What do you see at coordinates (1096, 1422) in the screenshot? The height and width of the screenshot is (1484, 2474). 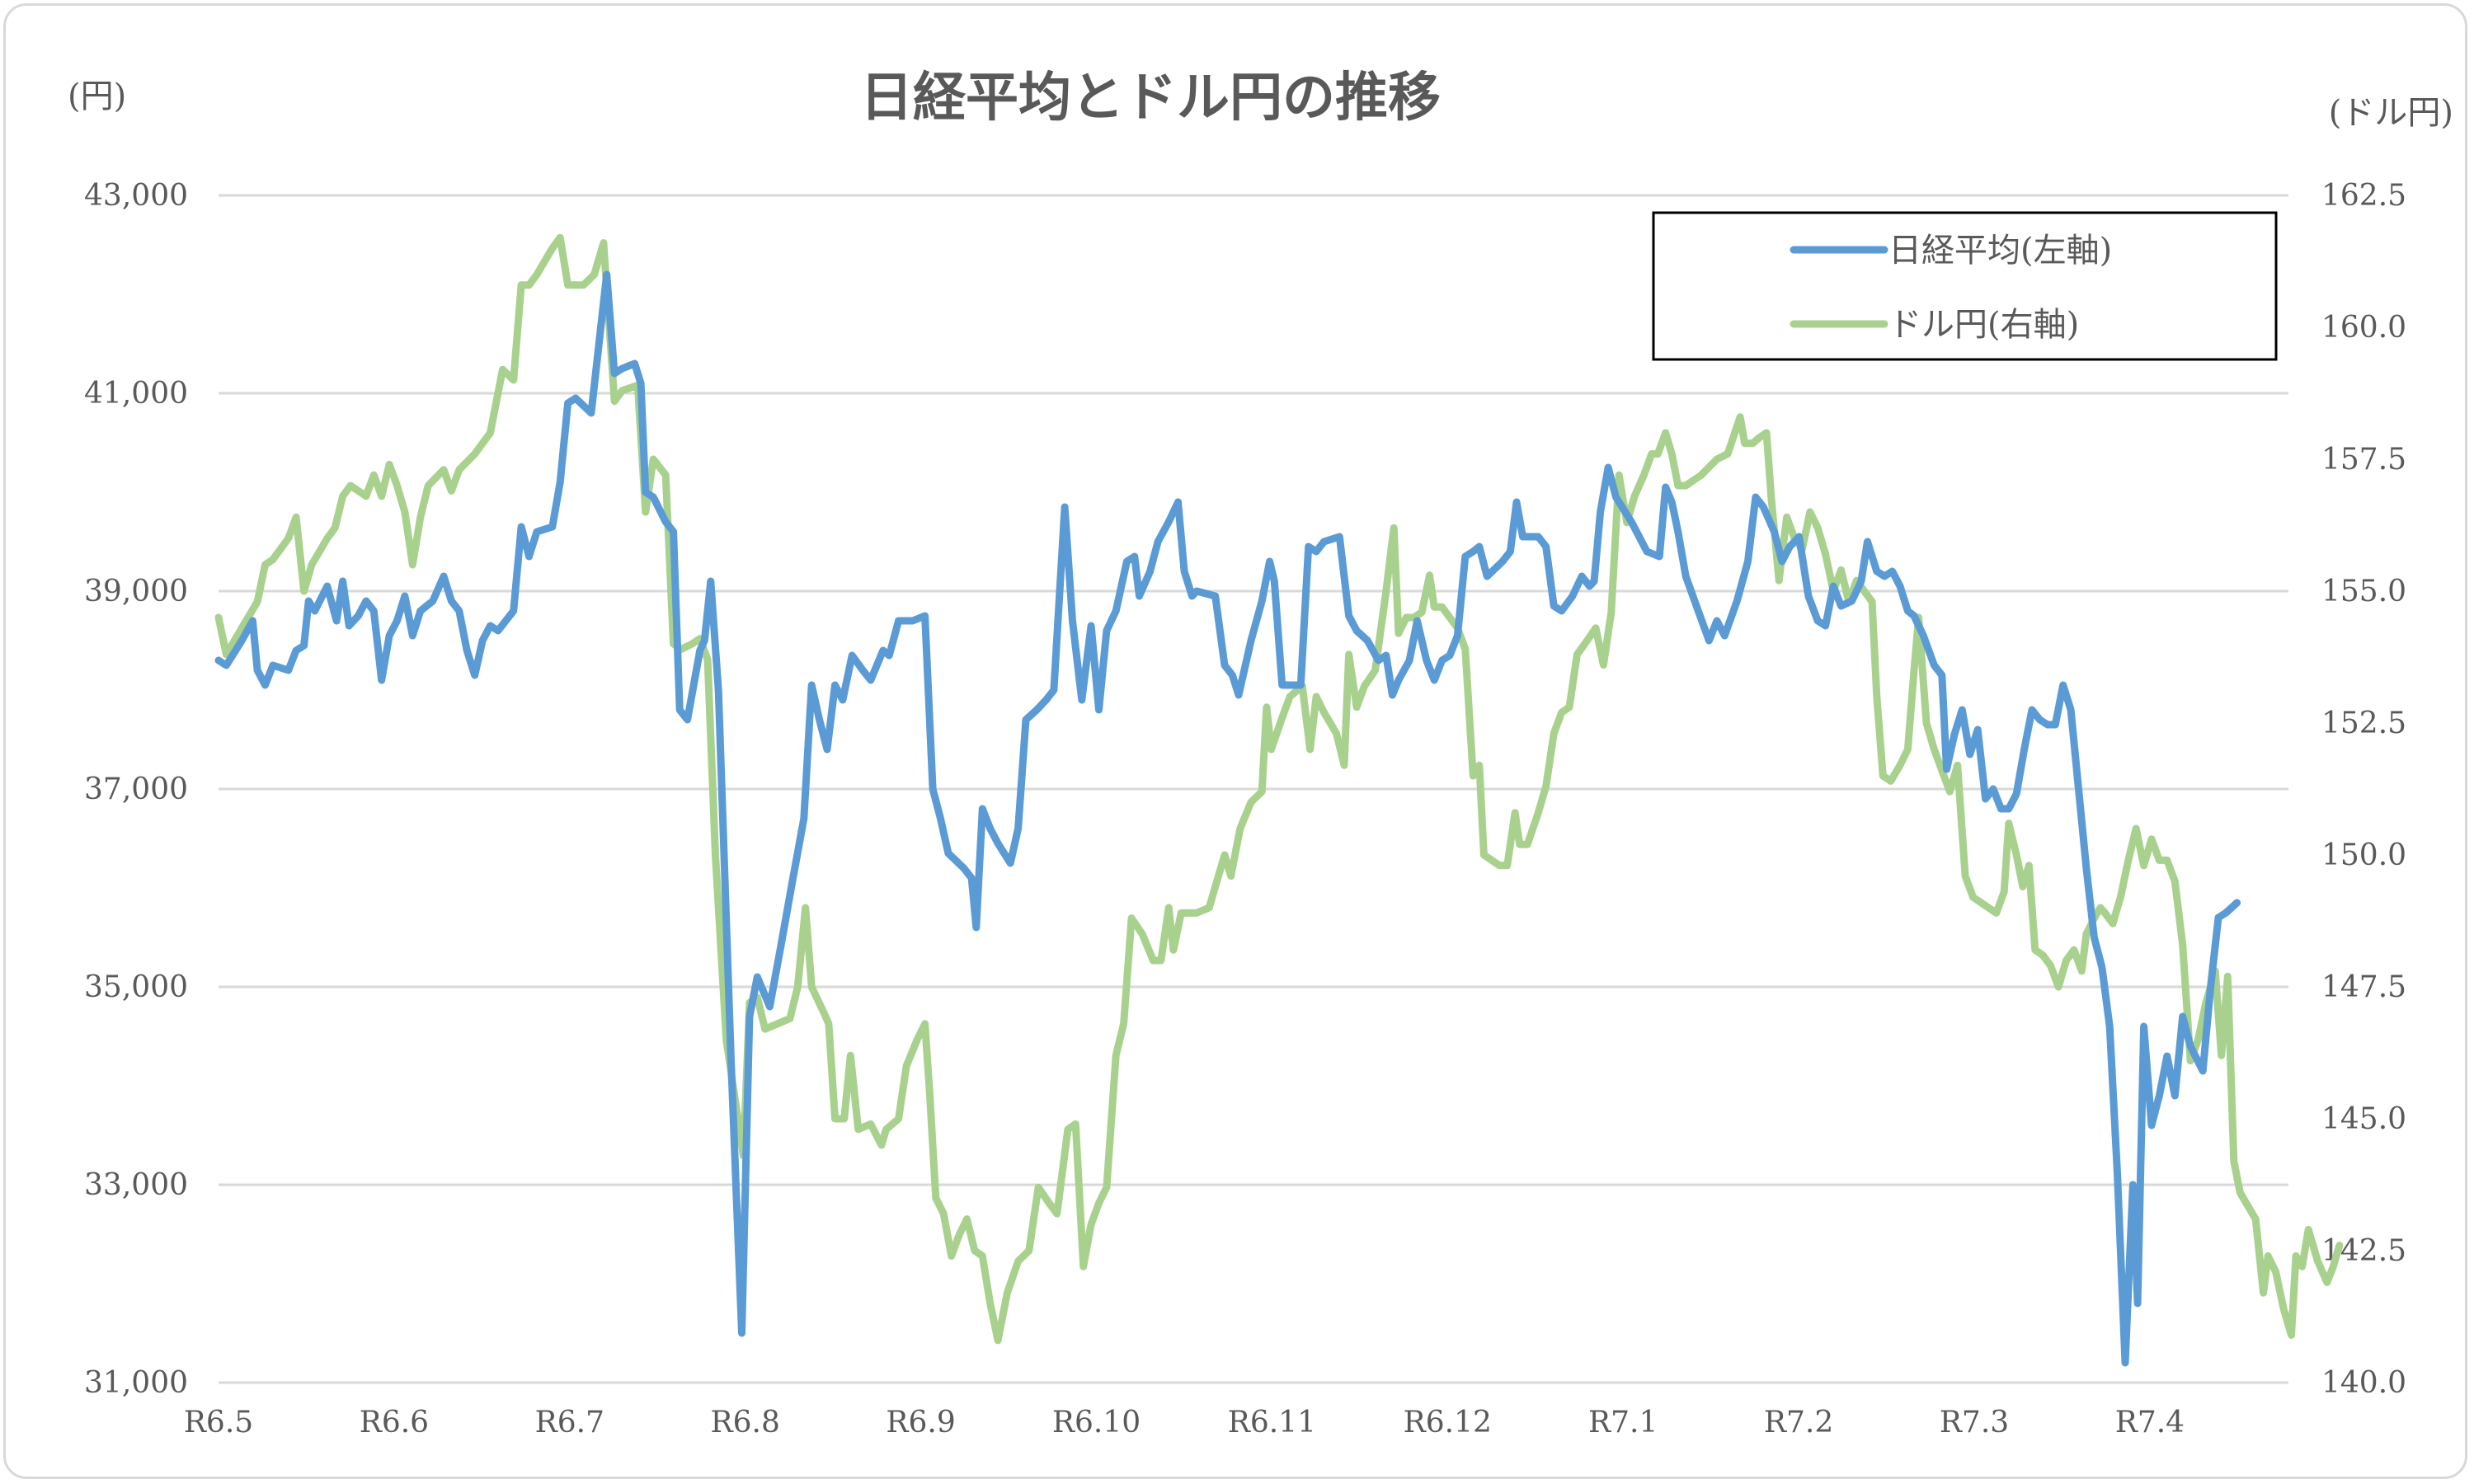 I see `x-tick-label: R6.10` at bounding box center [1096, 1422].